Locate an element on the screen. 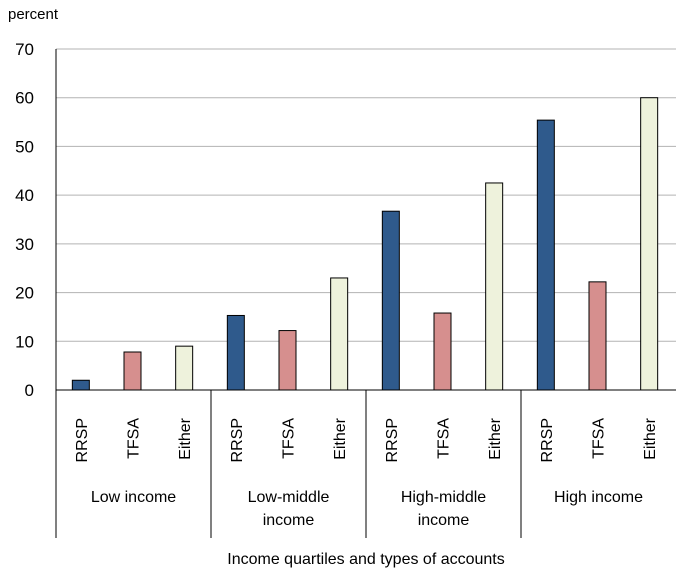 Image resolution: width=678 pixels, height=572 pixels. y-tick-label: 40 is located at coordinates (24, 195).